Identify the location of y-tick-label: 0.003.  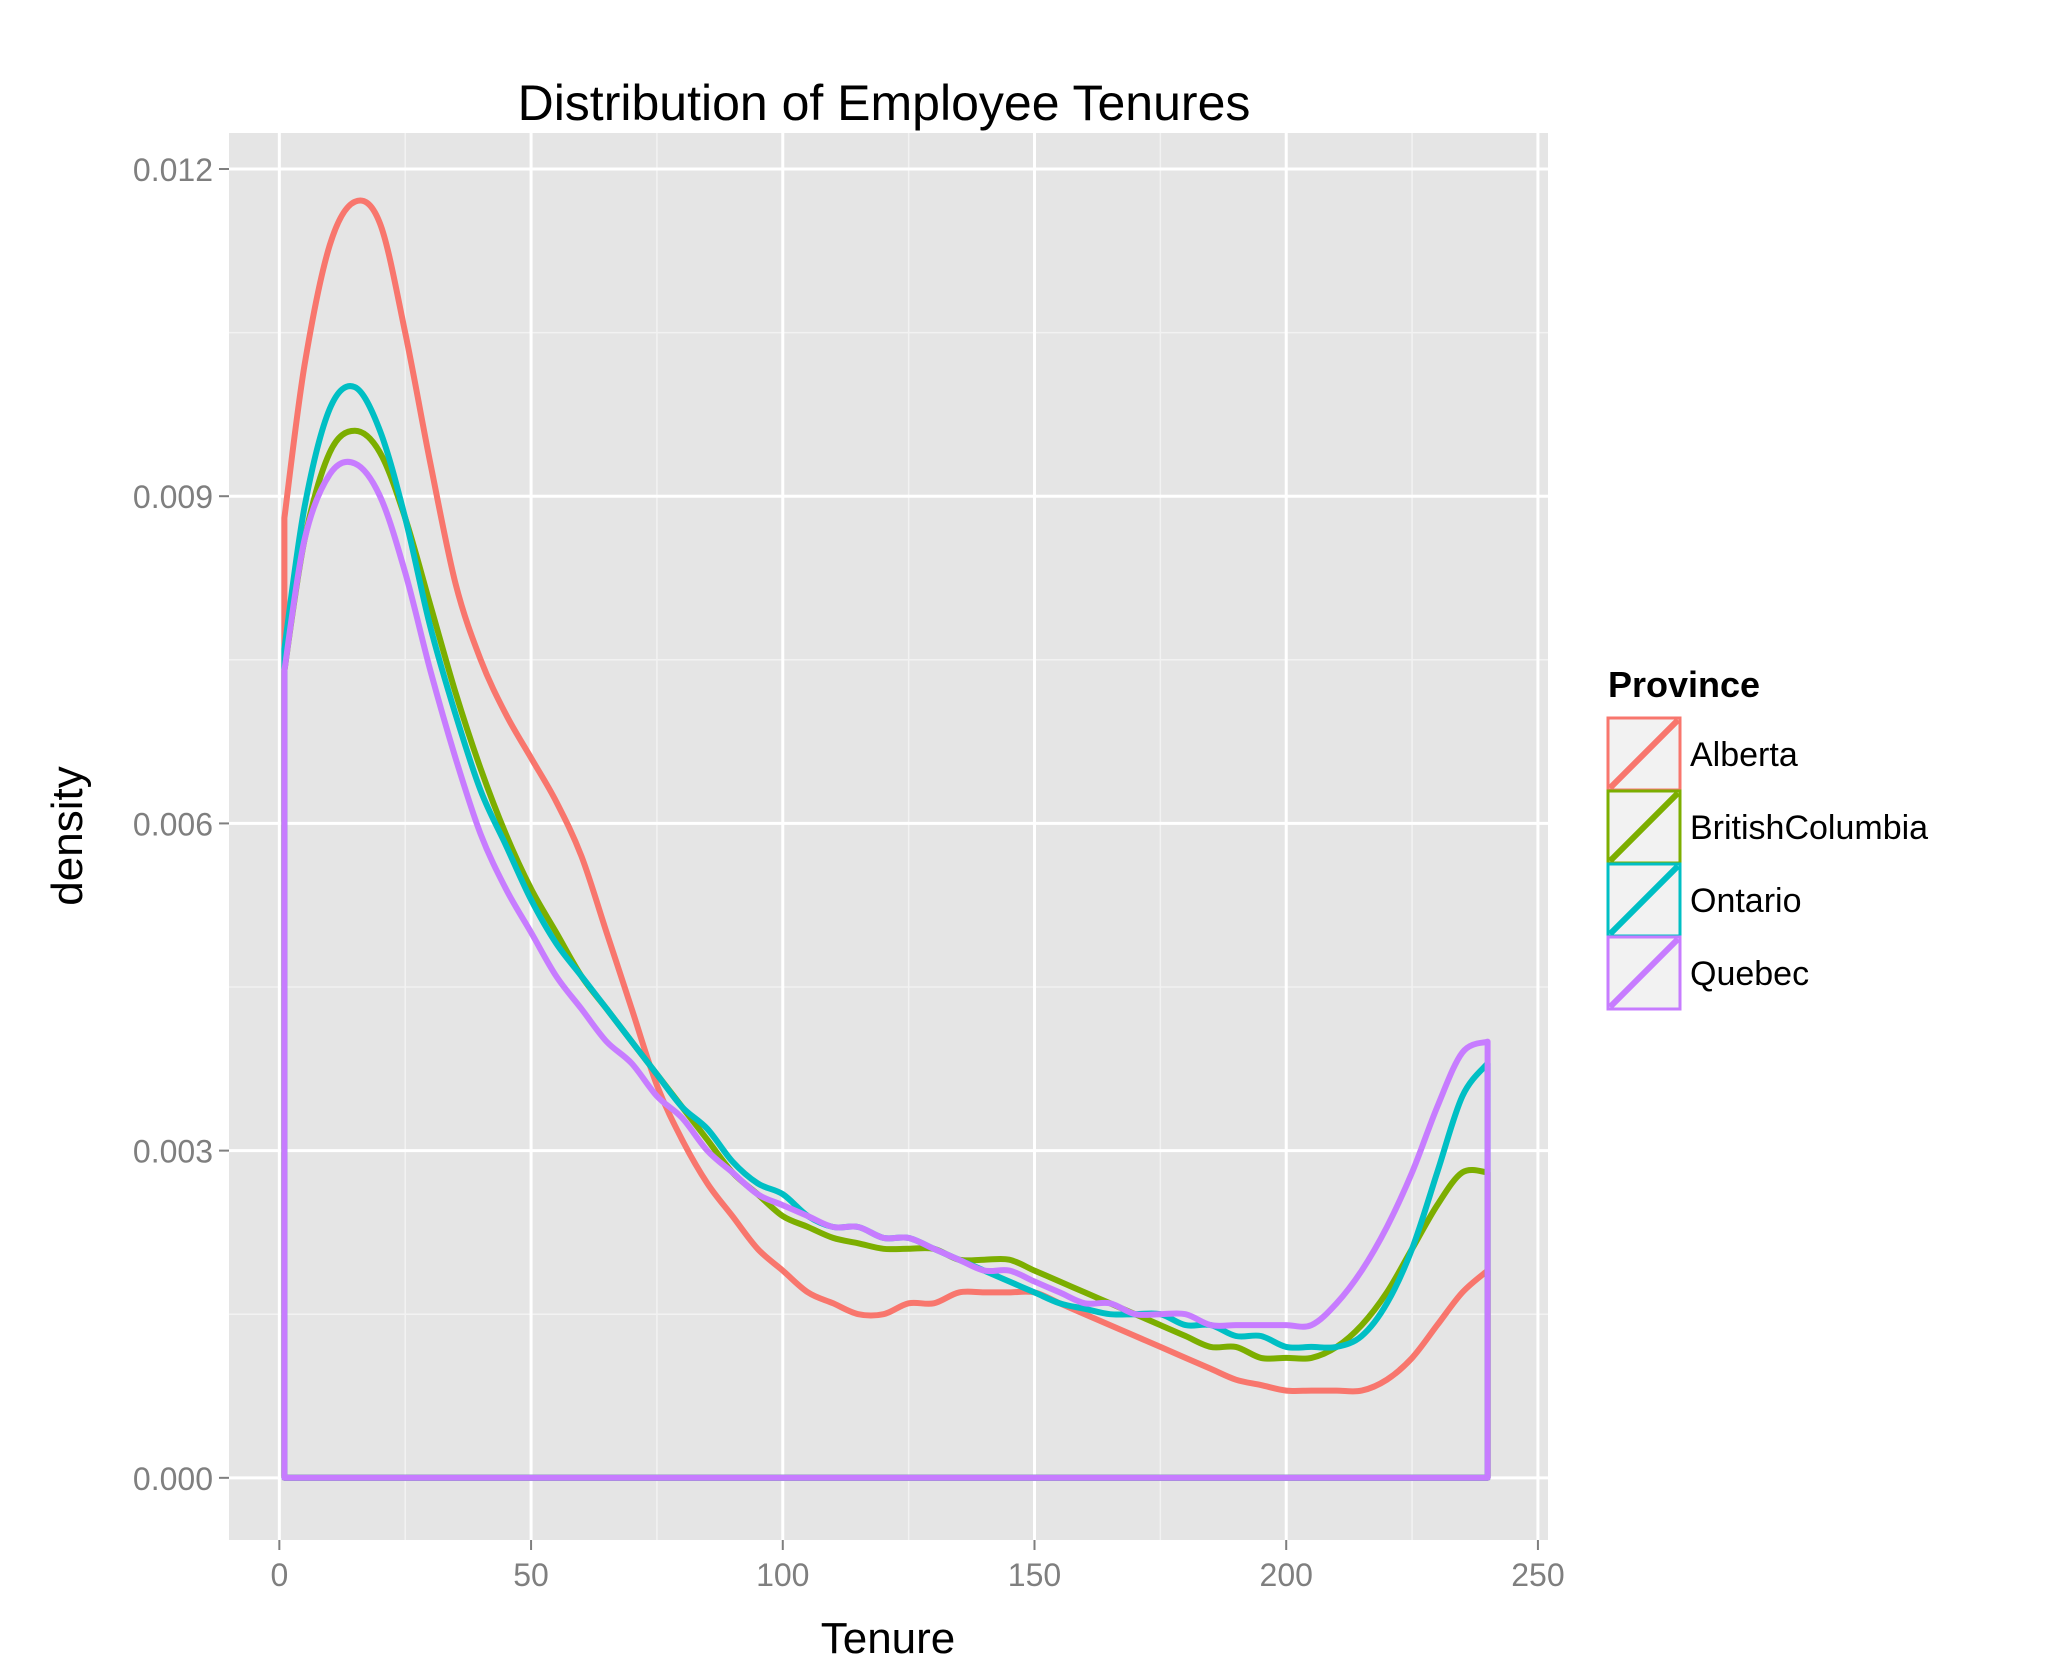
(173, 1152).